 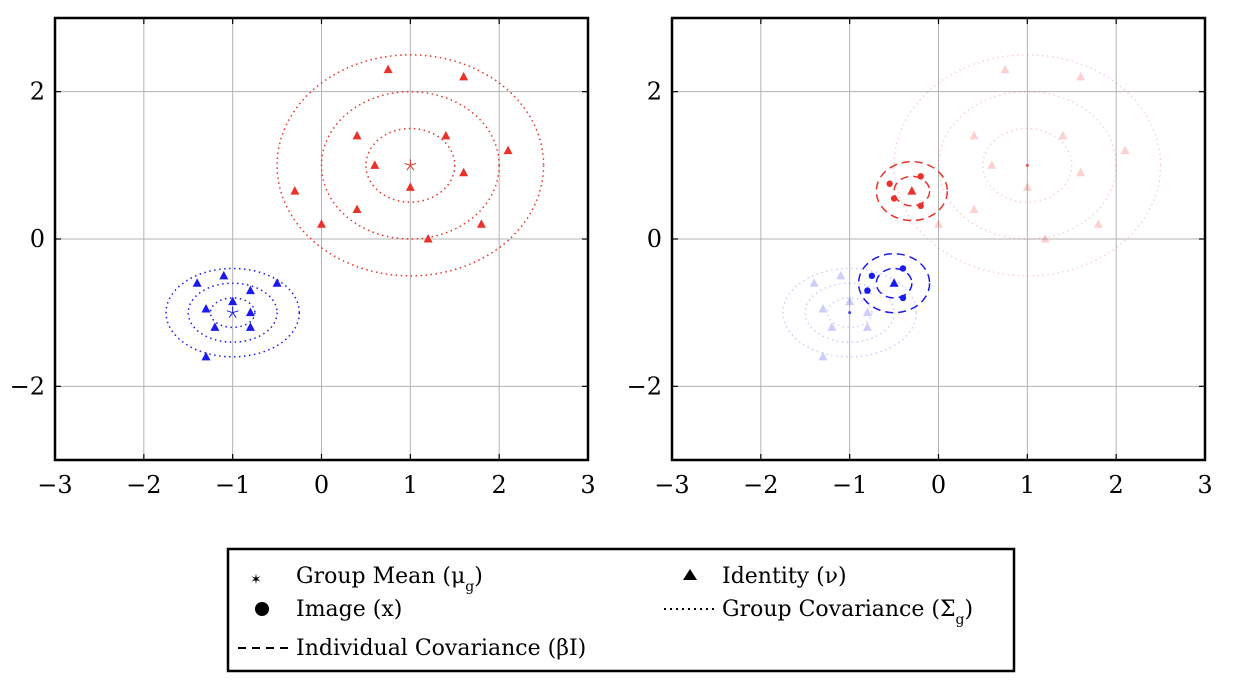 What do you see at coordinates (389, 579) in the screenshot?
I see `legend-label-group-mean: Group Mean (μg)` at bounding box center [389, 579].